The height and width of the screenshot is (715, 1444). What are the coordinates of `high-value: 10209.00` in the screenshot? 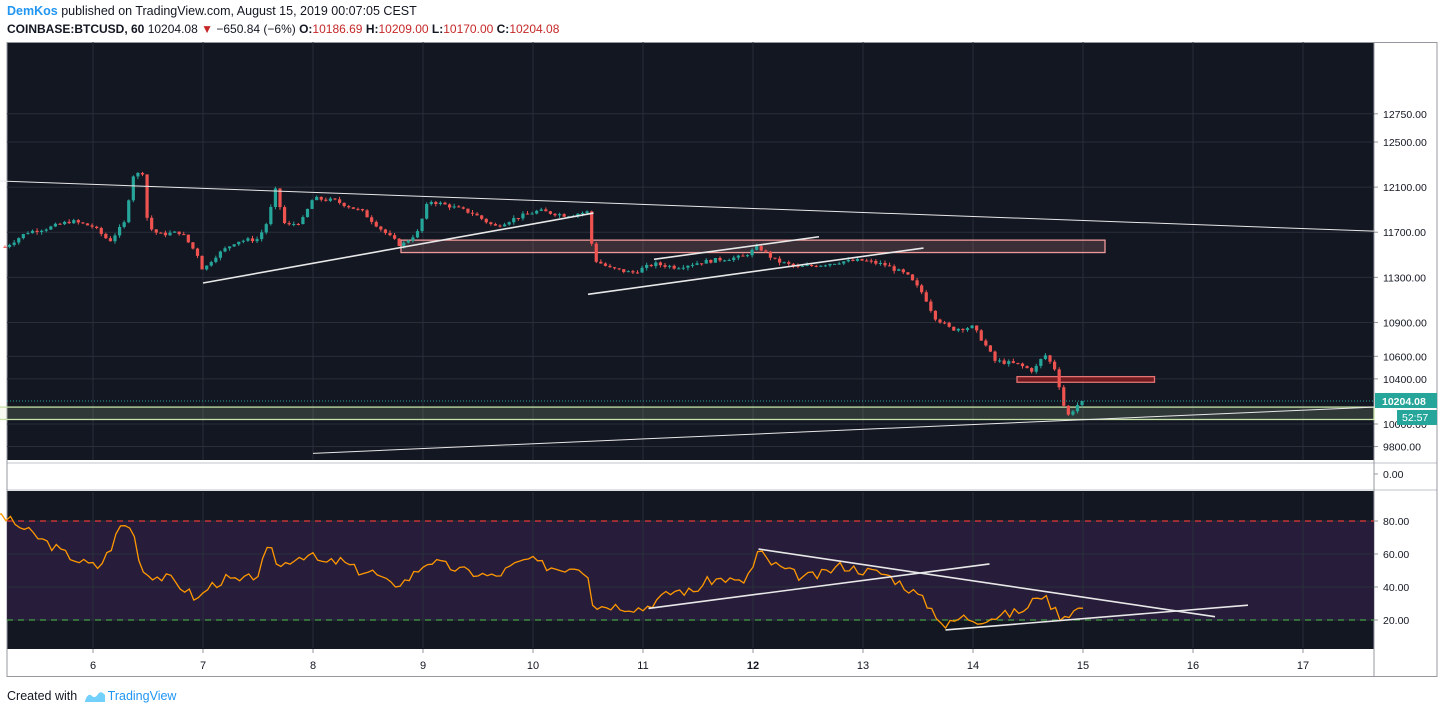 It's located at (403, 29).